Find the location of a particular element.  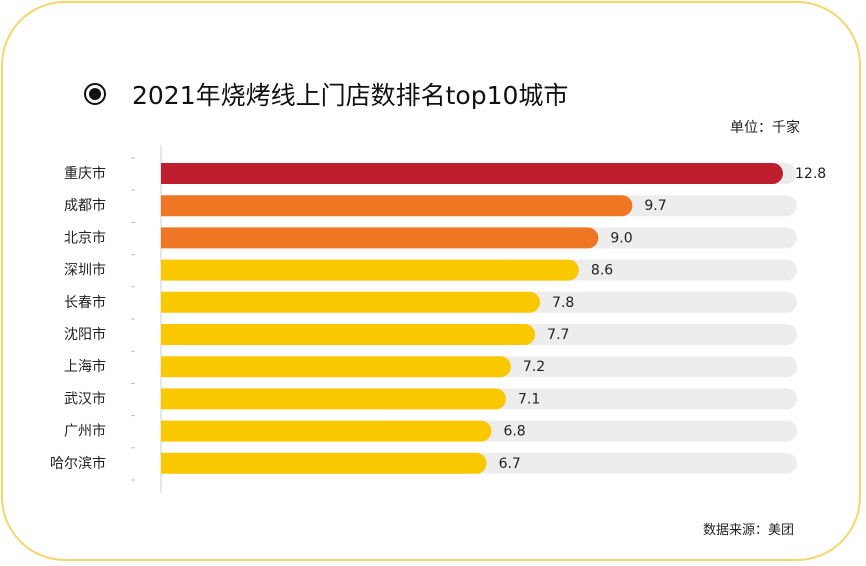

value-label: 8.6 is located at coordinates (602, 271).